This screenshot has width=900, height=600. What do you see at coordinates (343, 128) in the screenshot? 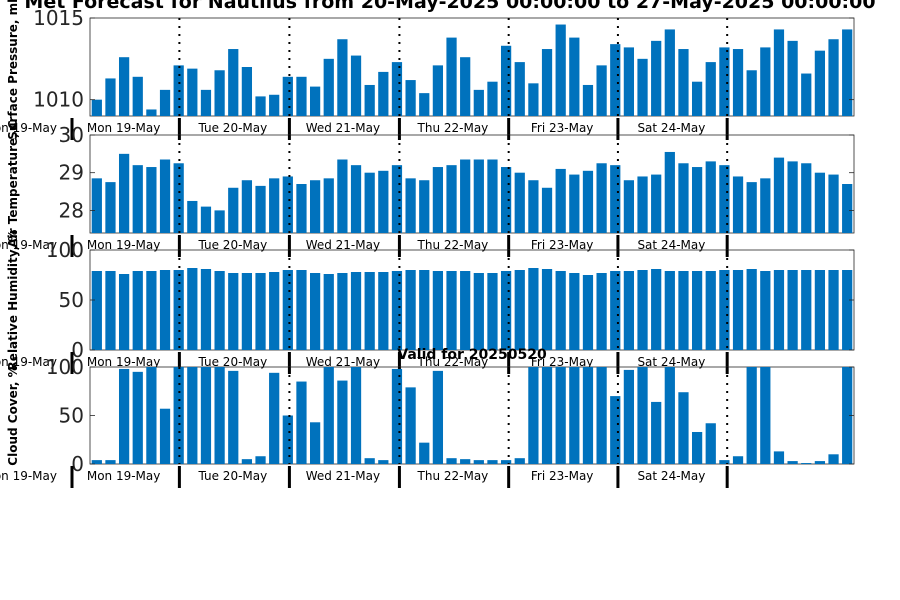
I see `x-day-label: Wed 21-May` at bounding box center [343, 128].